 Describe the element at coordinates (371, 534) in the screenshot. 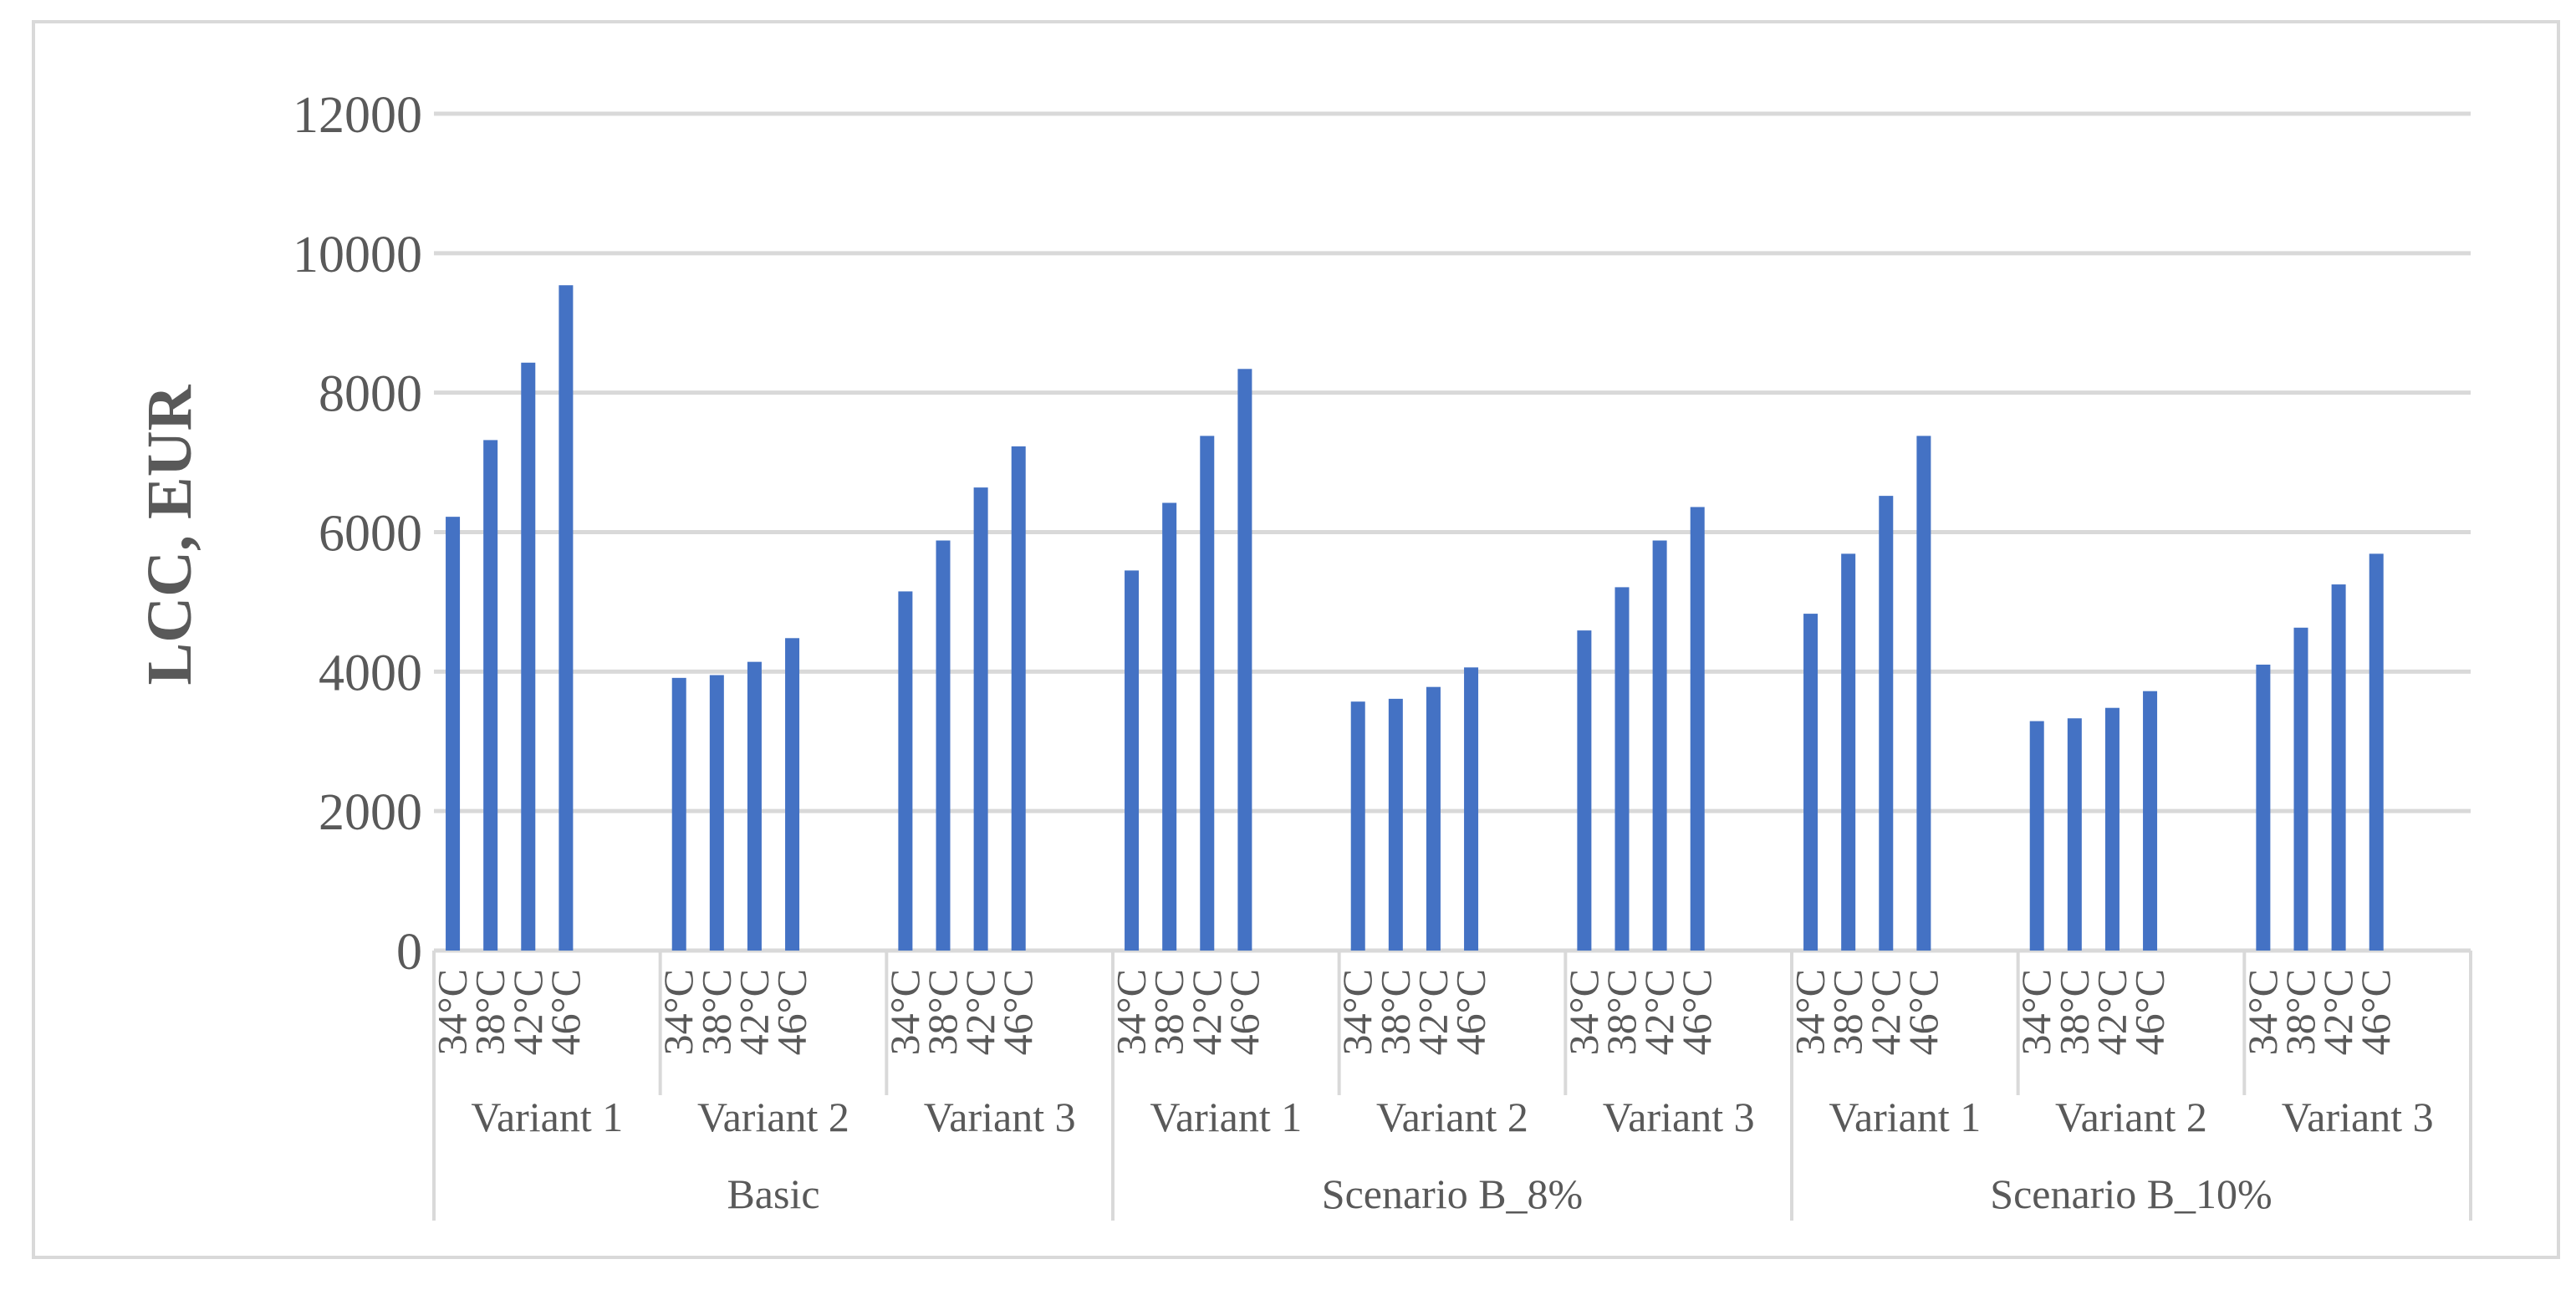

I see `y-tick-label: 6000` at that location.